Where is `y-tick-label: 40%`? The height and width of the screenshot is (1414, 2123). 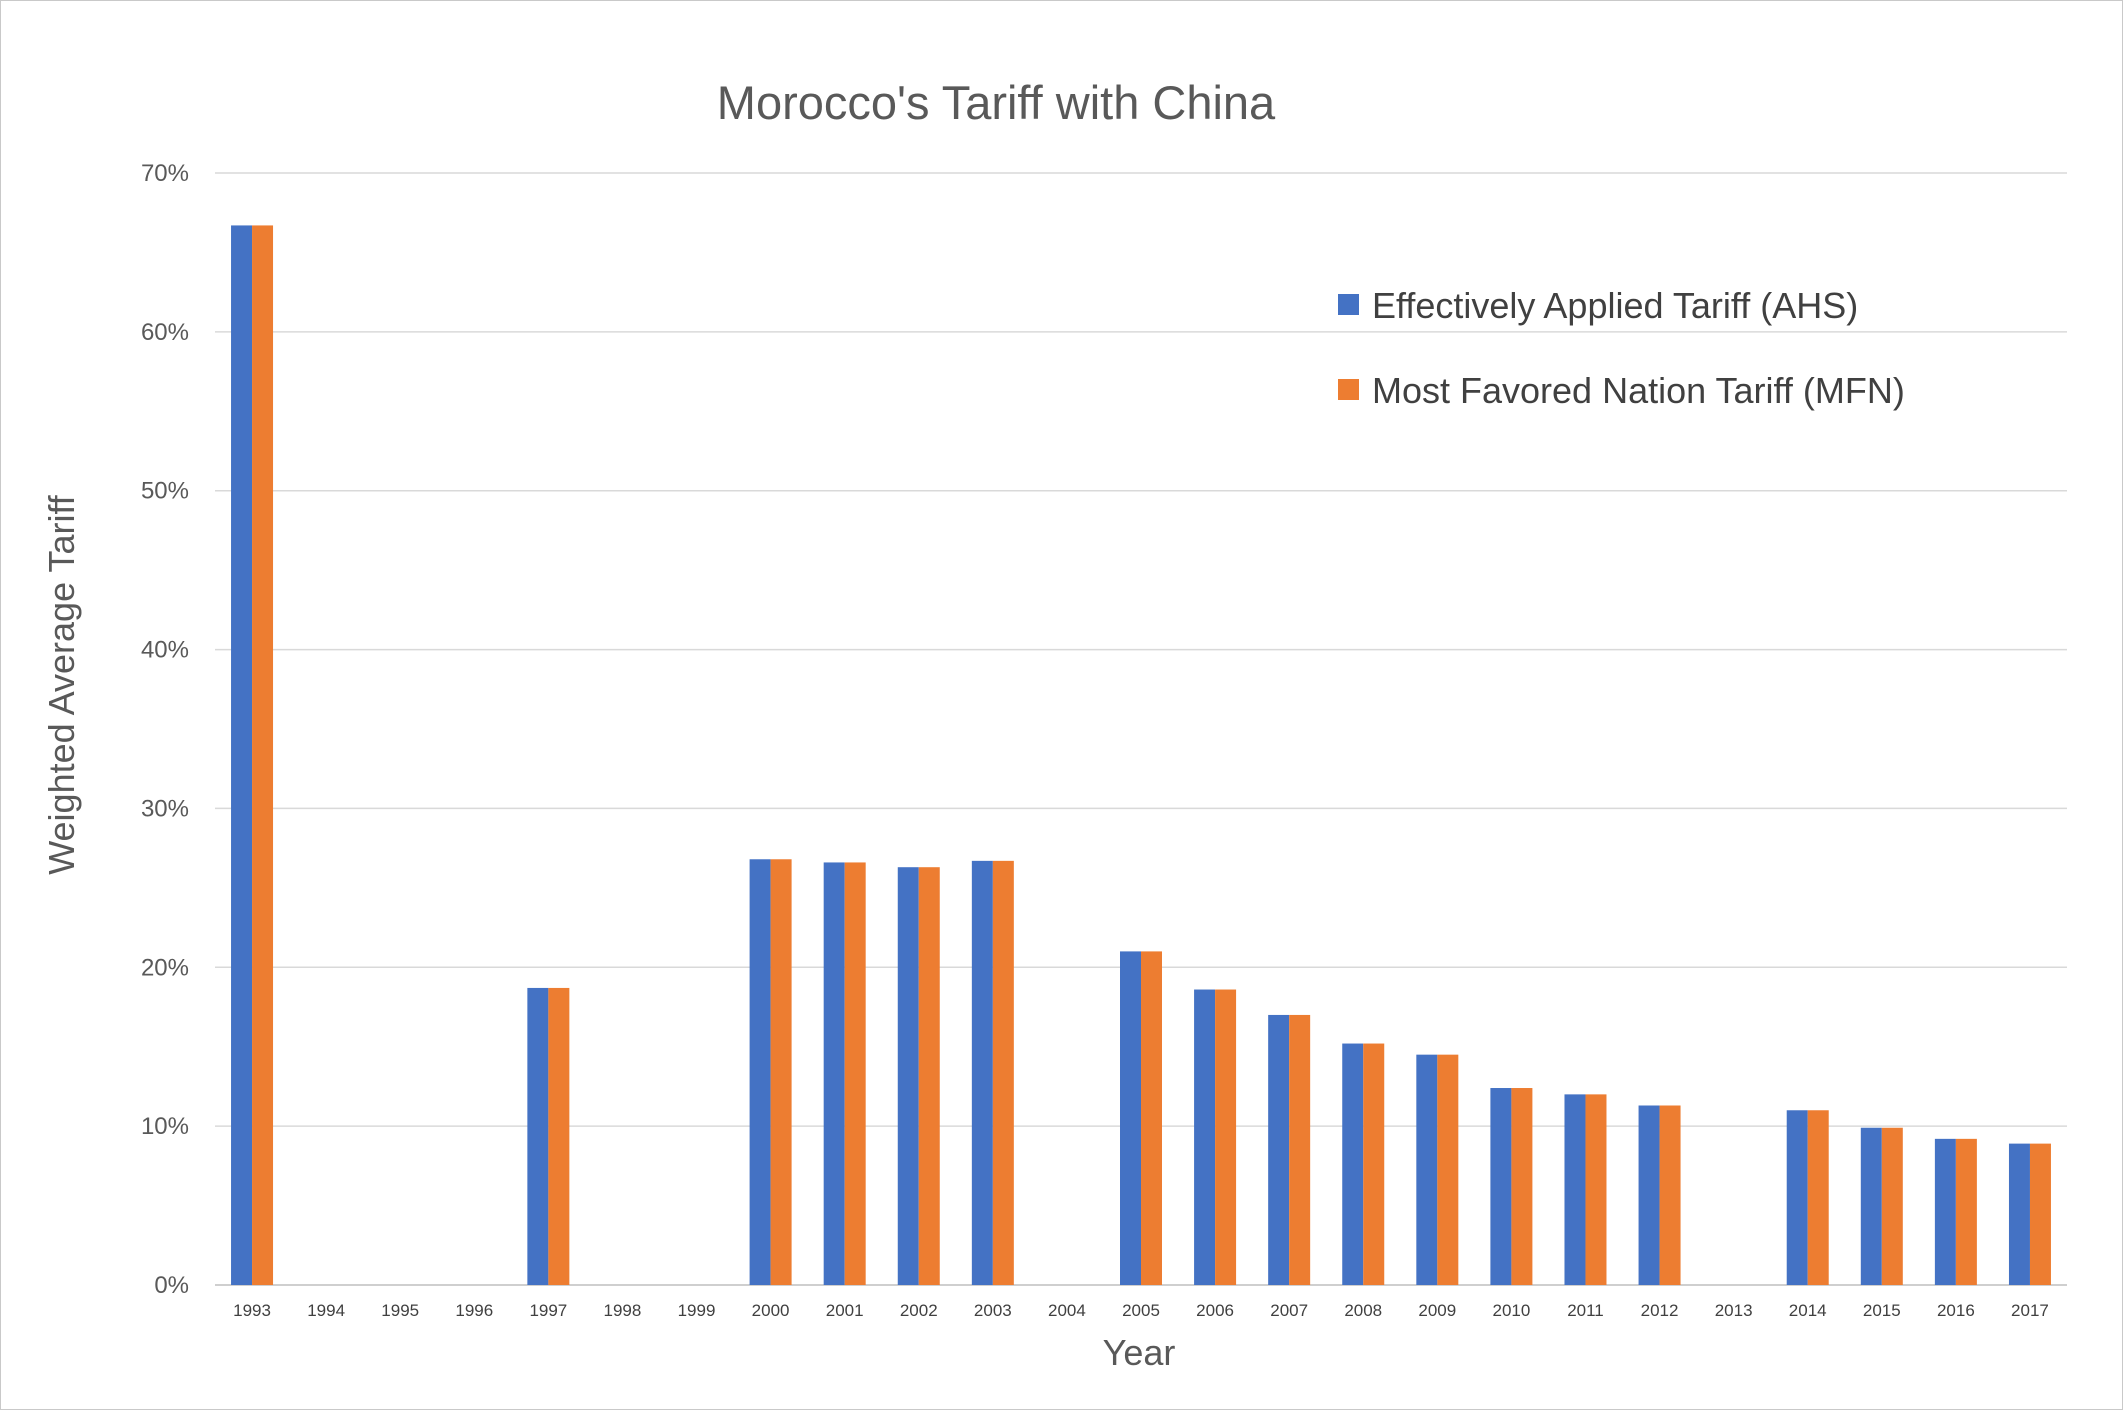 y-tick-label: 40% is located at coordinates (165, 650).